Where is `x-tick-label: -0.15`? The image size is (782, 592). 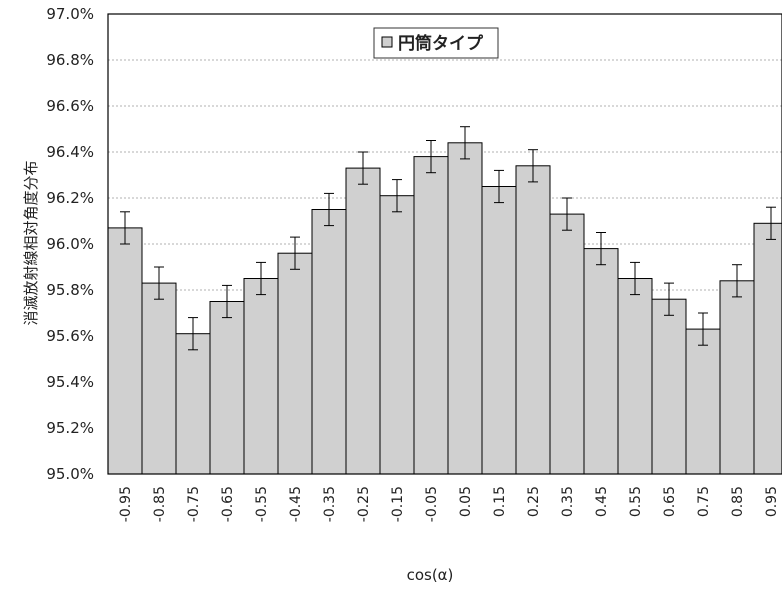
x-tick-label: -0.15 is located at coordinates (398, 504).